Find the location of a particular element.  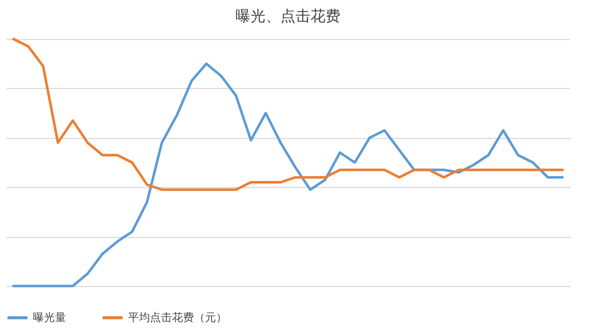

chart-title: 曝光、点击花费 is located at coordinates (288, 15).